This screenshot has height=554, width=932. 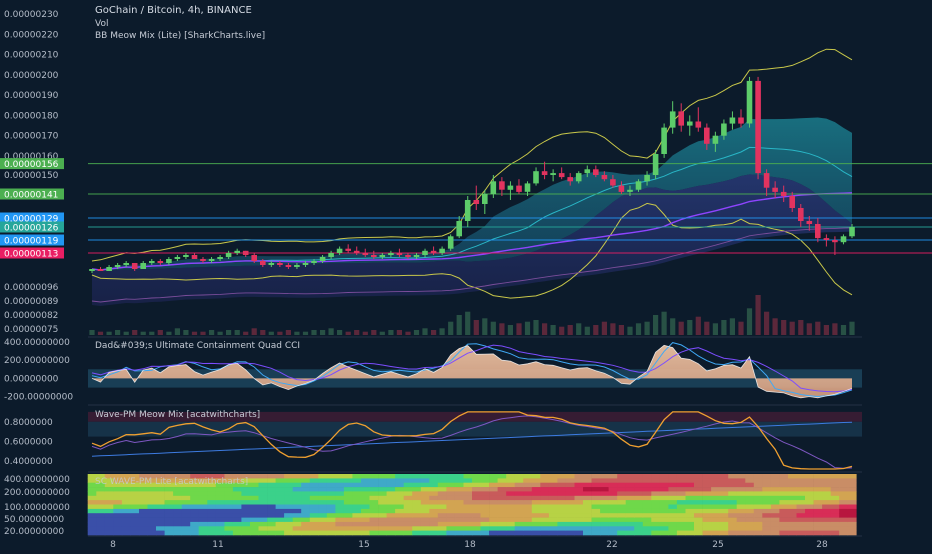 What do you see at coordinates (31, 220) in the screenshot?
I see `price-label-text: 0.00000129` at bounding box center [31, 220].